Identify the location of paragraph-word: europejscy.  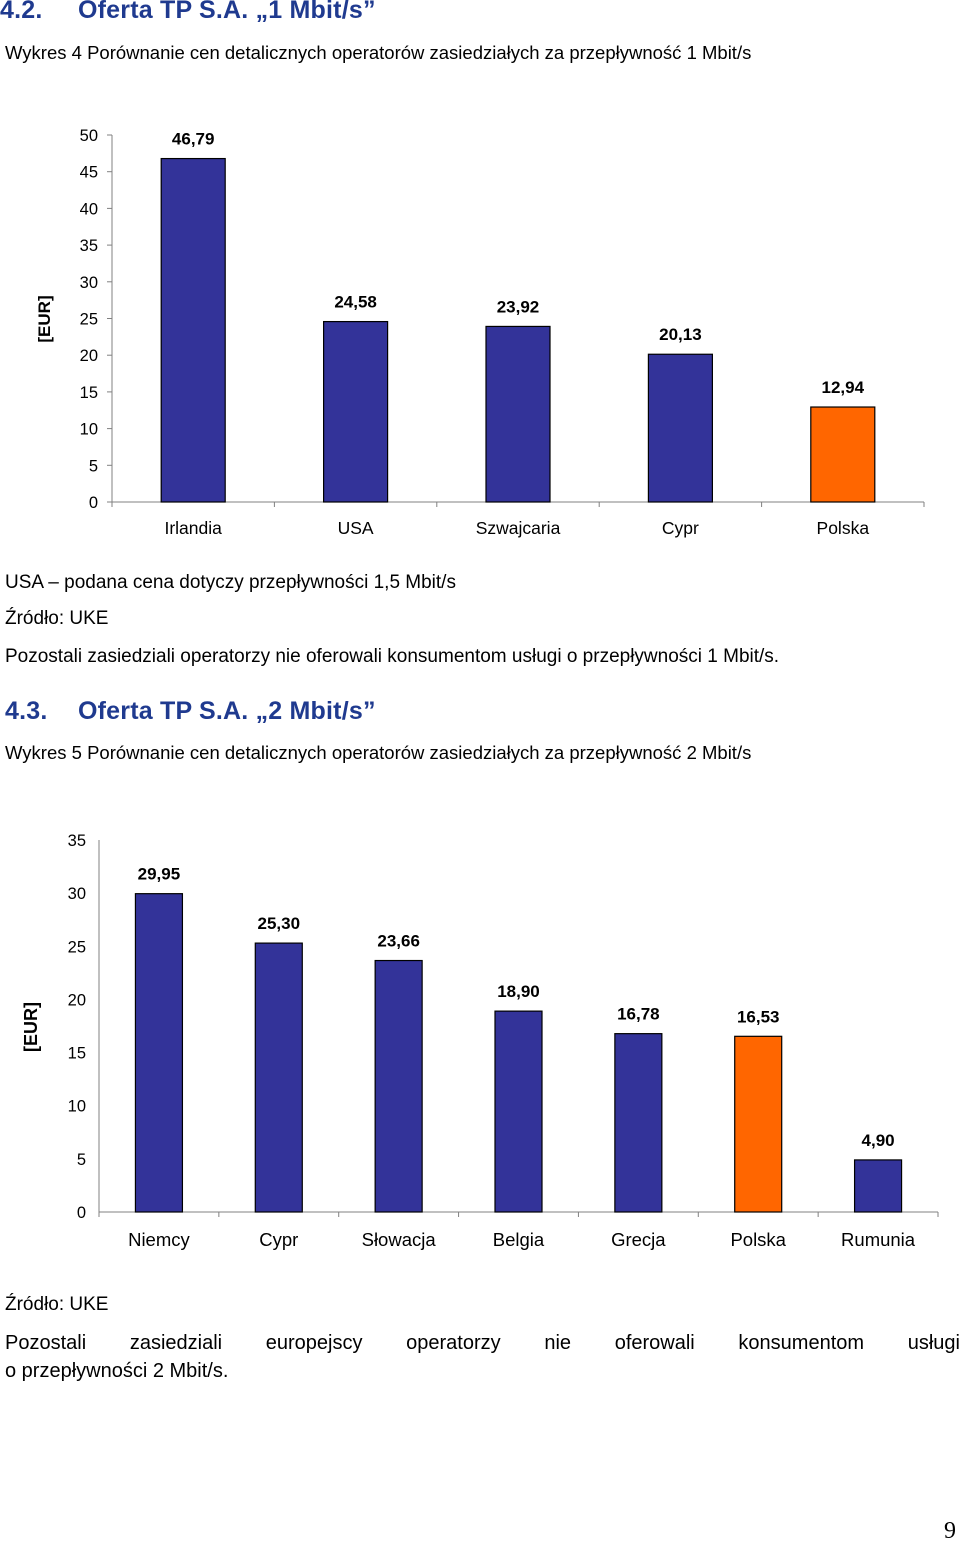
(314, 1343).